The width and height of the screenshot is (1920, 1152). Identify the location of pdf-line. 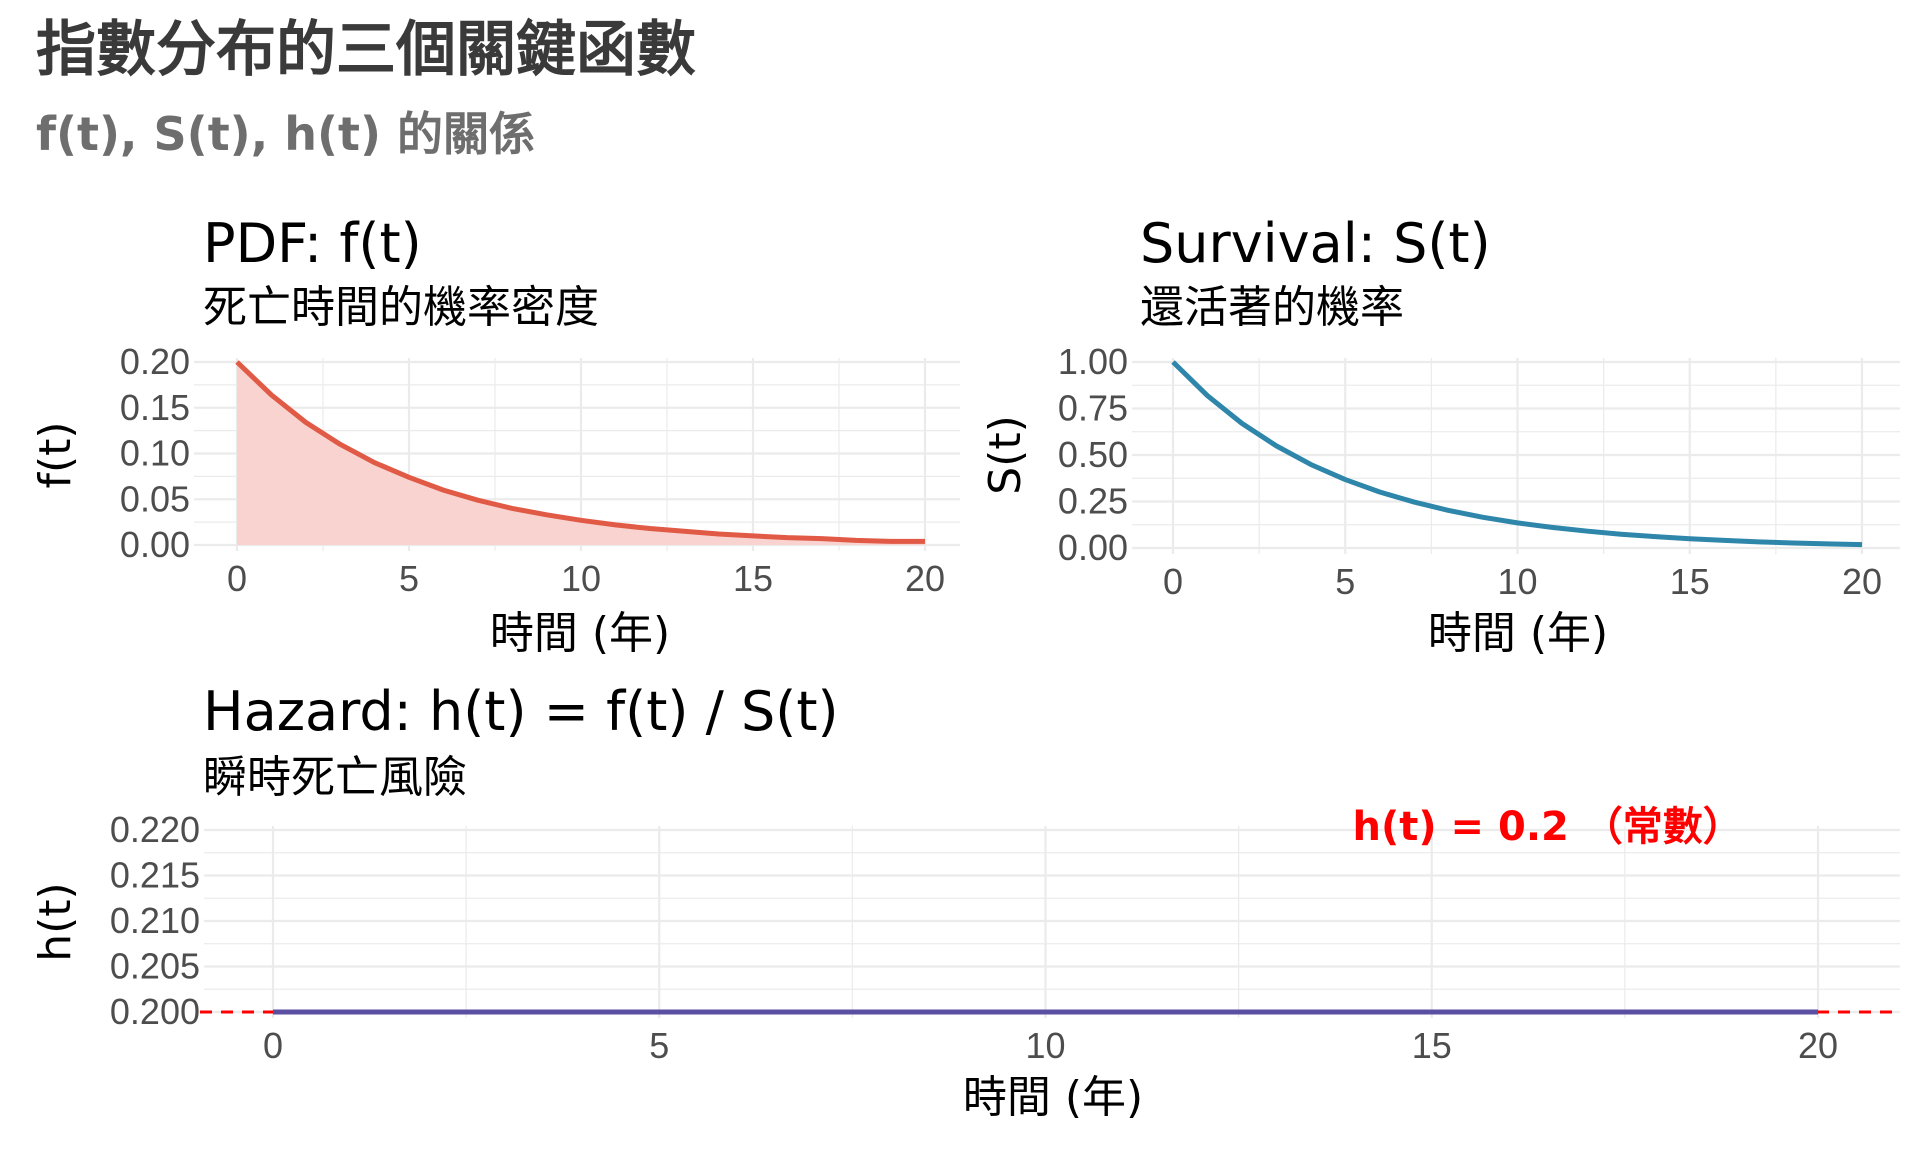
(580, 452).